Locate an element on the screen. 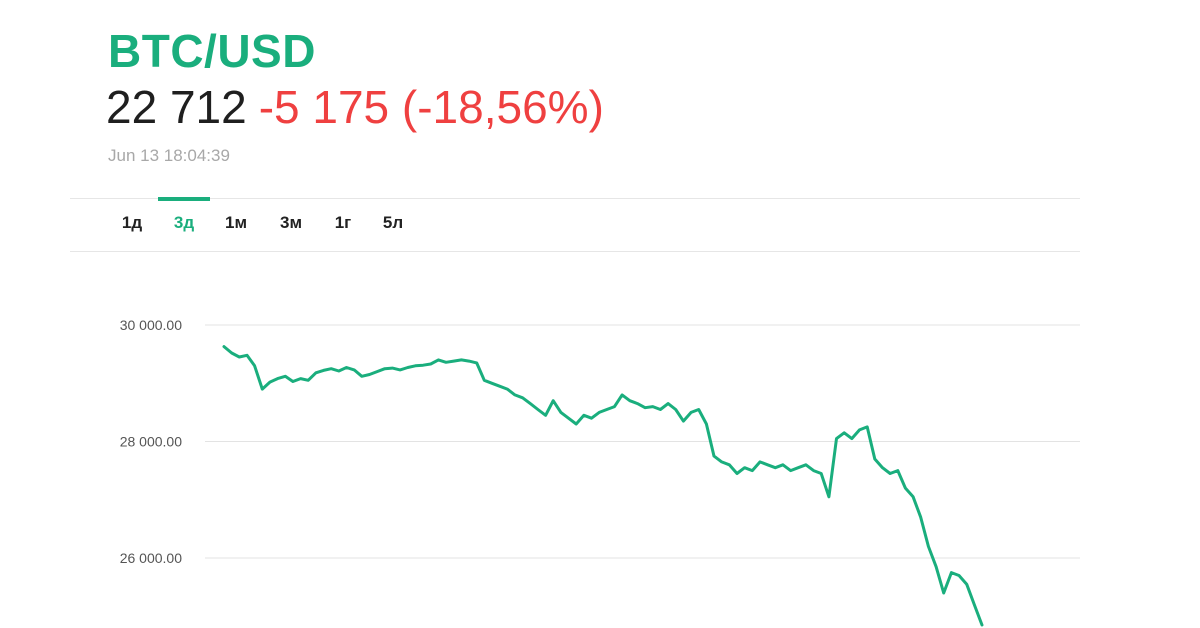 This screenshot has width=1200, height=628. tab-5y: 5л is located at coordinates (393, 222).